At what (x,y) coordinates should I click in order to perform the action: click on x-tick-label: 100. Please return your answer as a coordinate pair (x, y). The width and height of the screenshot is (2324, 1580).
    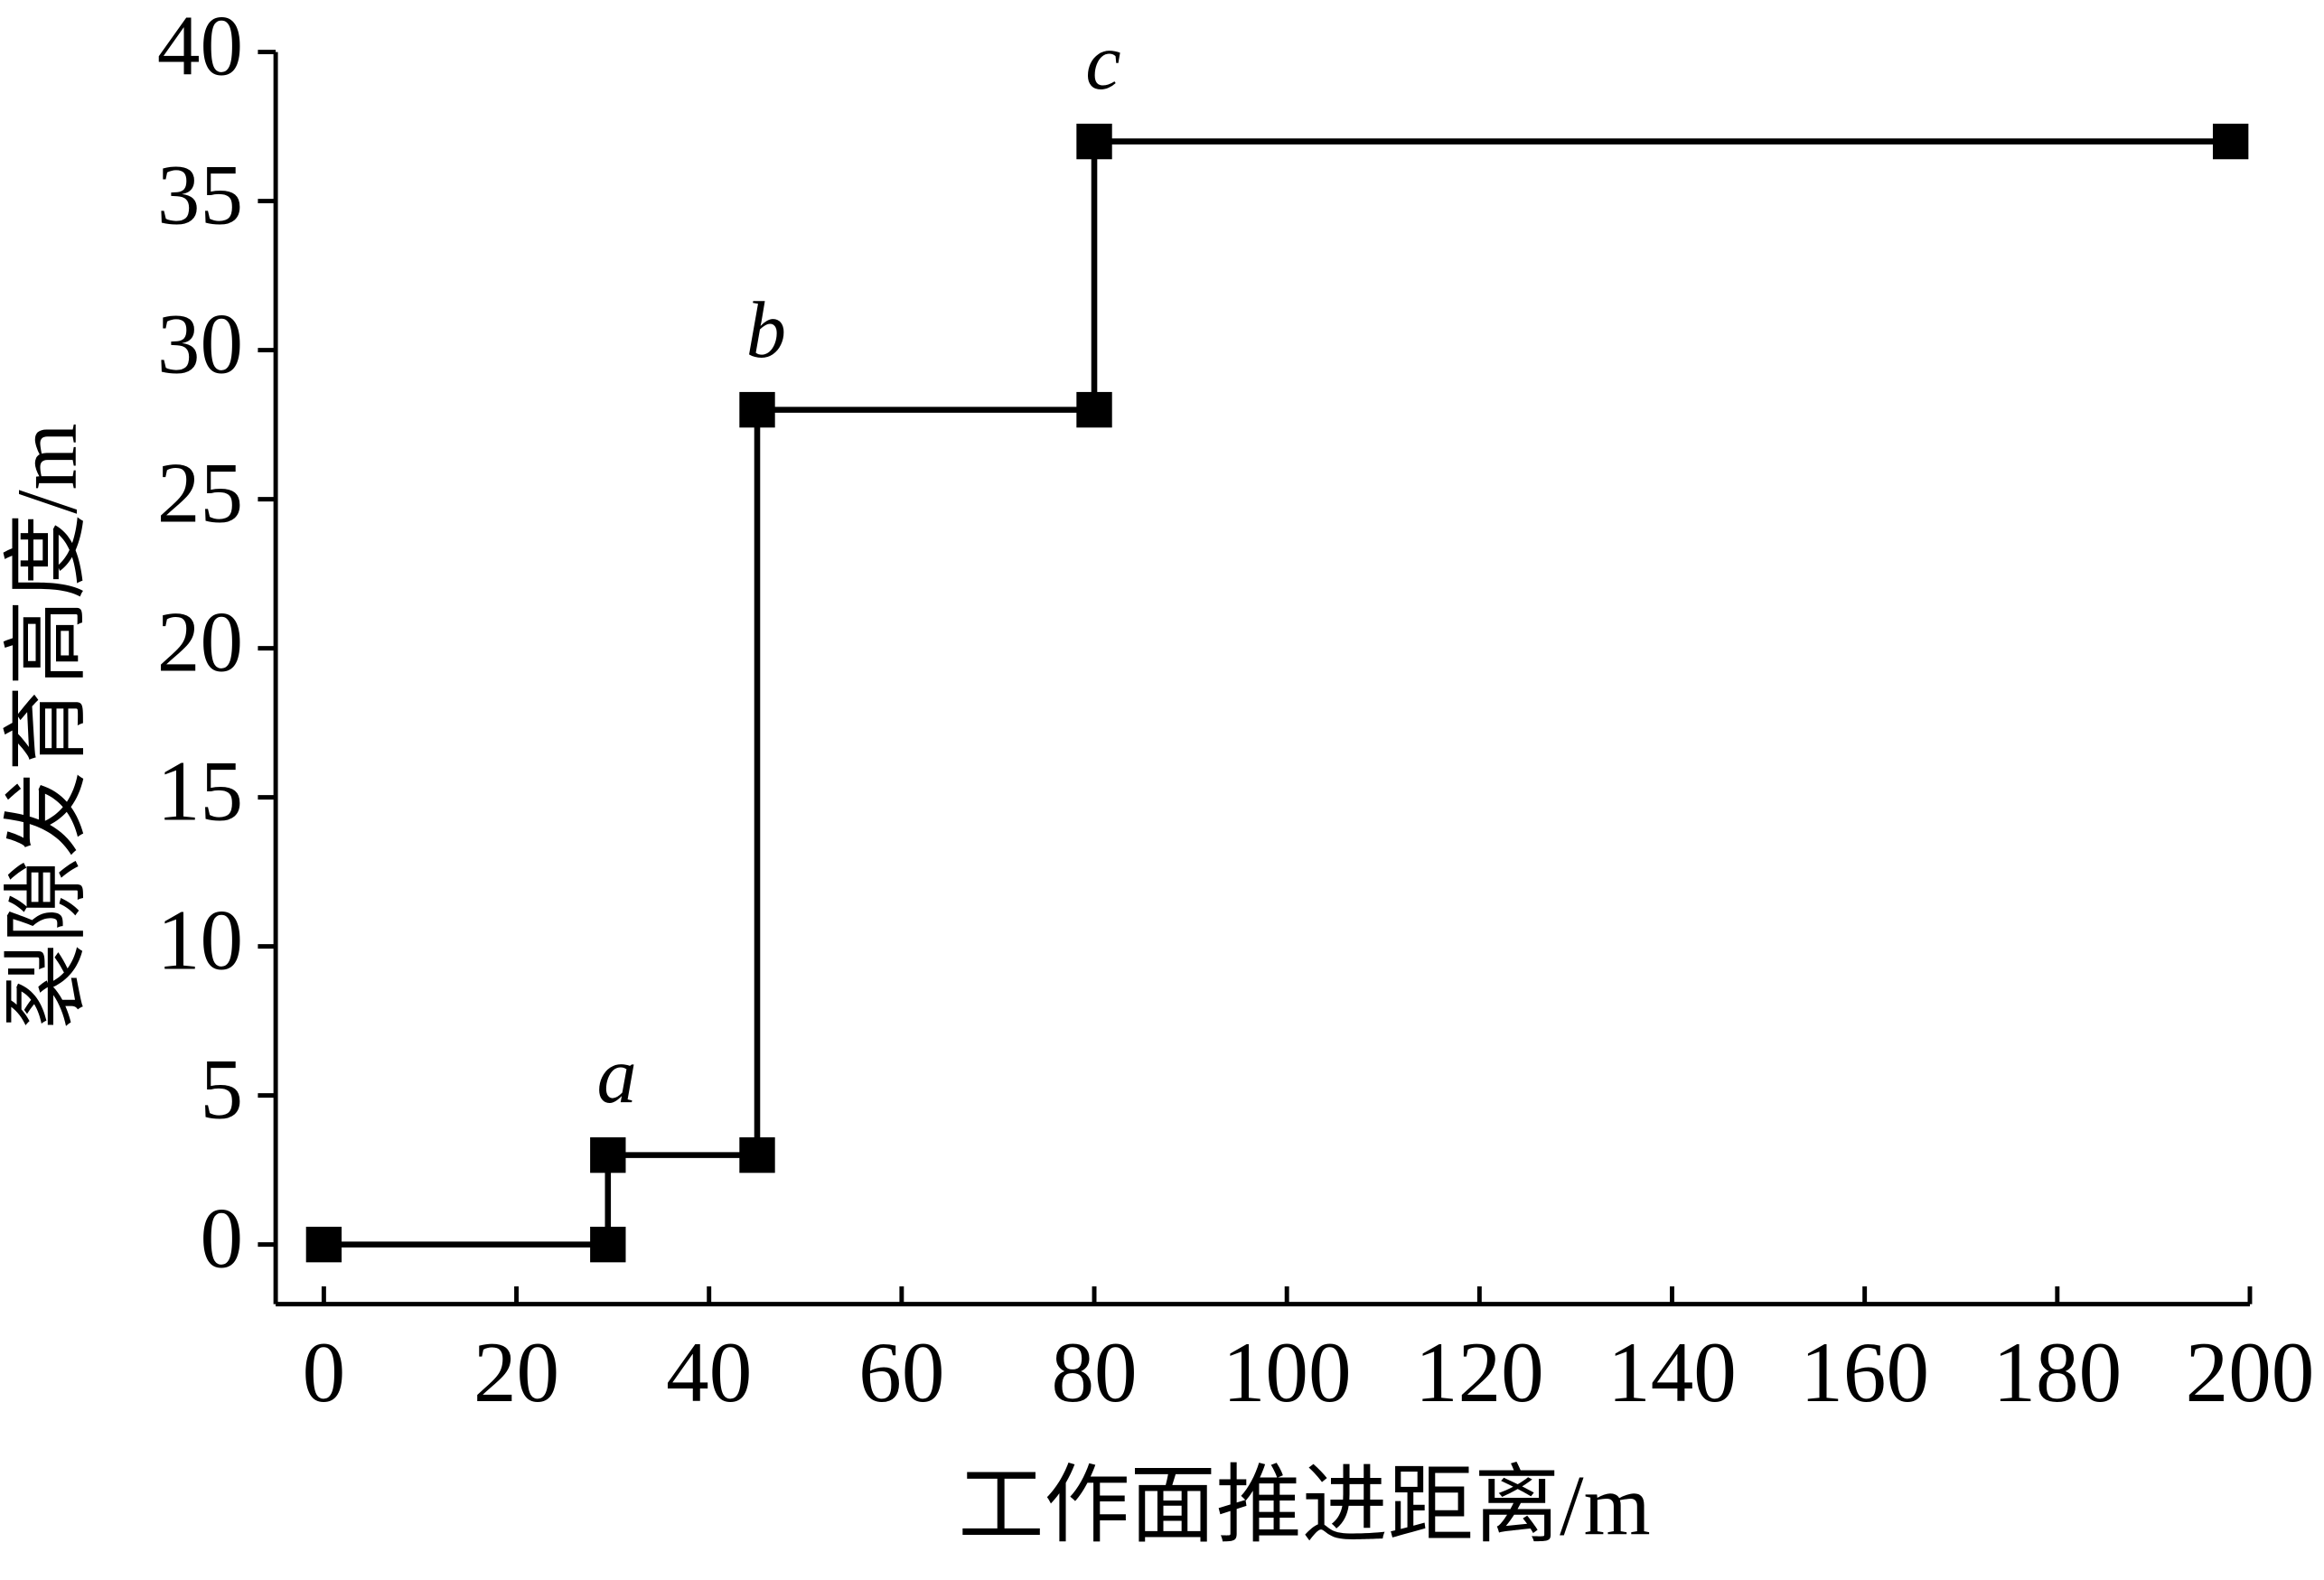
    Looking at the image, I should click on (1287, 1372).